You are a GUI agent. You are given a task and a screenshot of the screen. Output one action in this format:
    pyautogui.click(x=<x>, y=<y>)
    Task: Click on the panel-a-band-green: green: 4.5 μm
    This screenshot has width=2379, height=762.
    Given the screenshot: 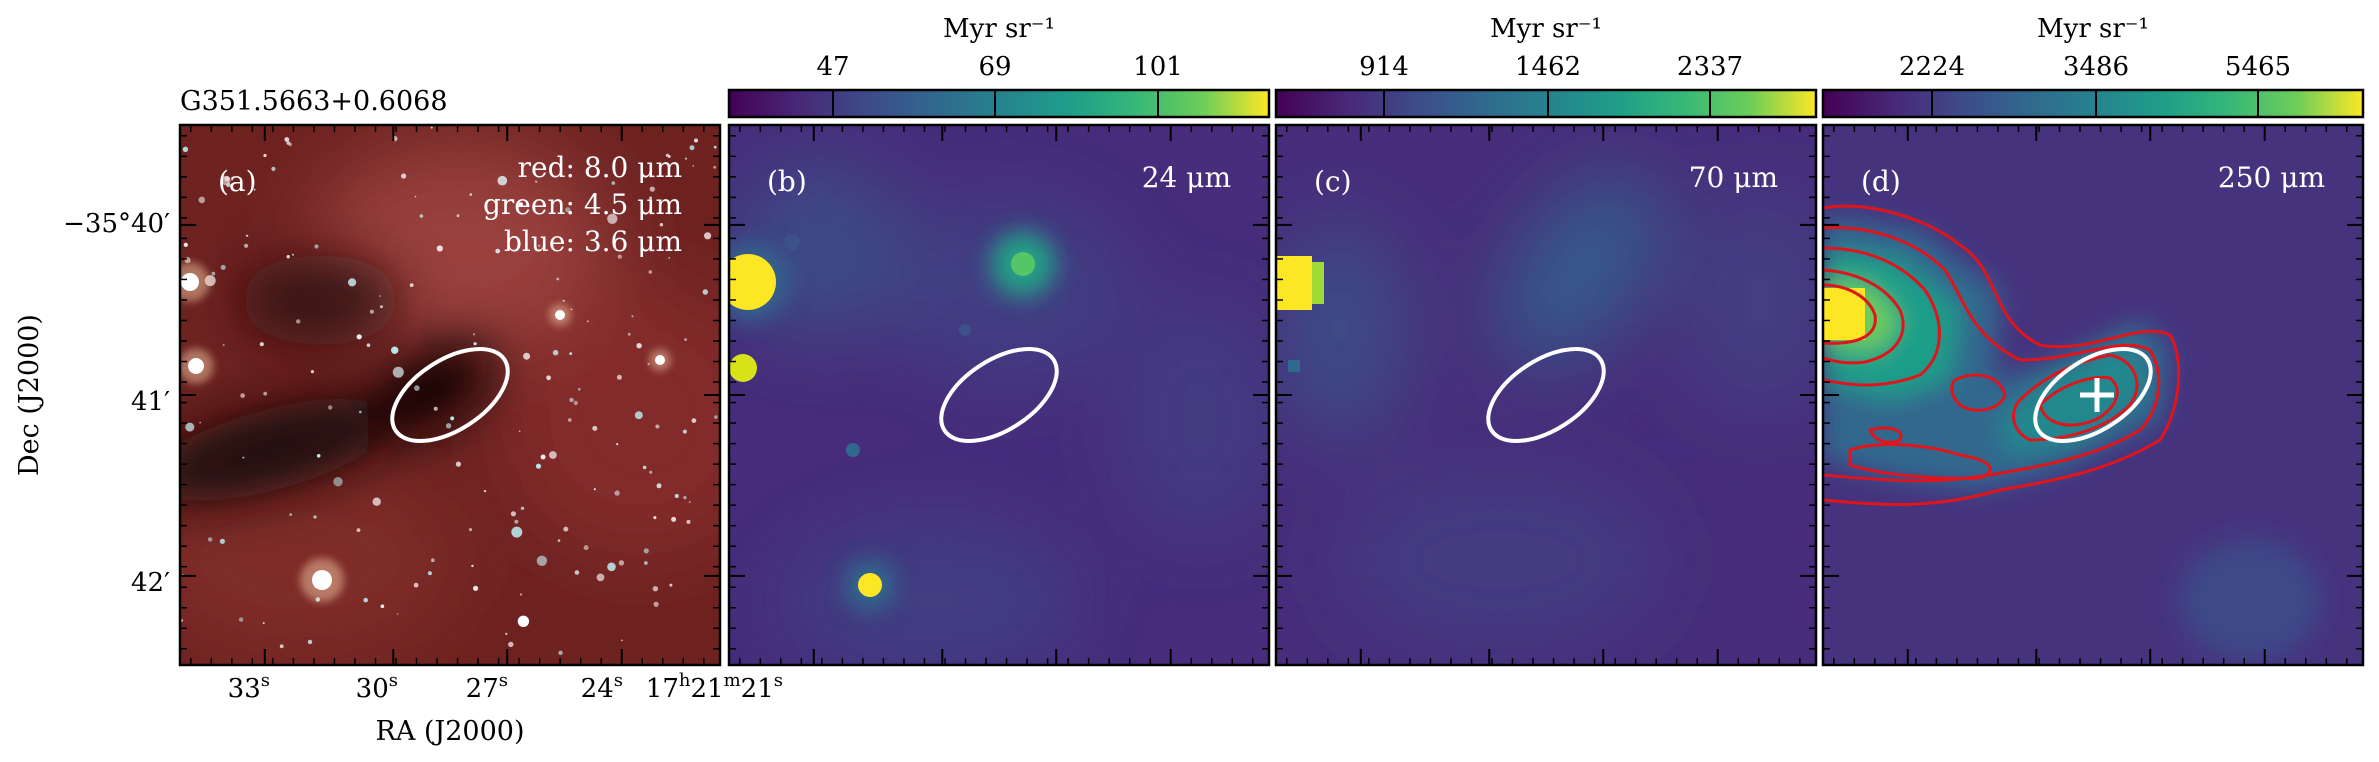 What is the action you would take?
    pyautogui.click(x=582, y=204)
    